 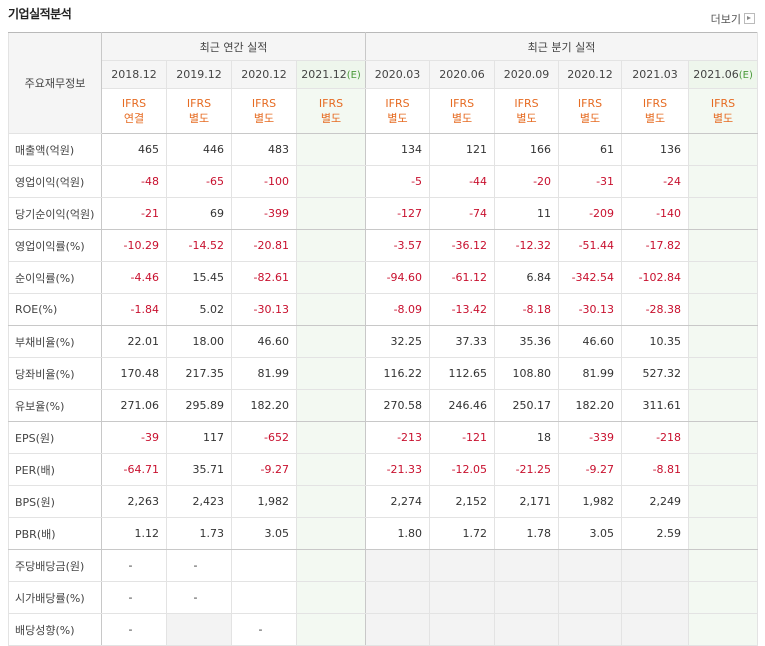 What do you see at coordinates (462, 501) in the screenshot?
I see `value-cell: 2,152` at bounding box center [462, 501].